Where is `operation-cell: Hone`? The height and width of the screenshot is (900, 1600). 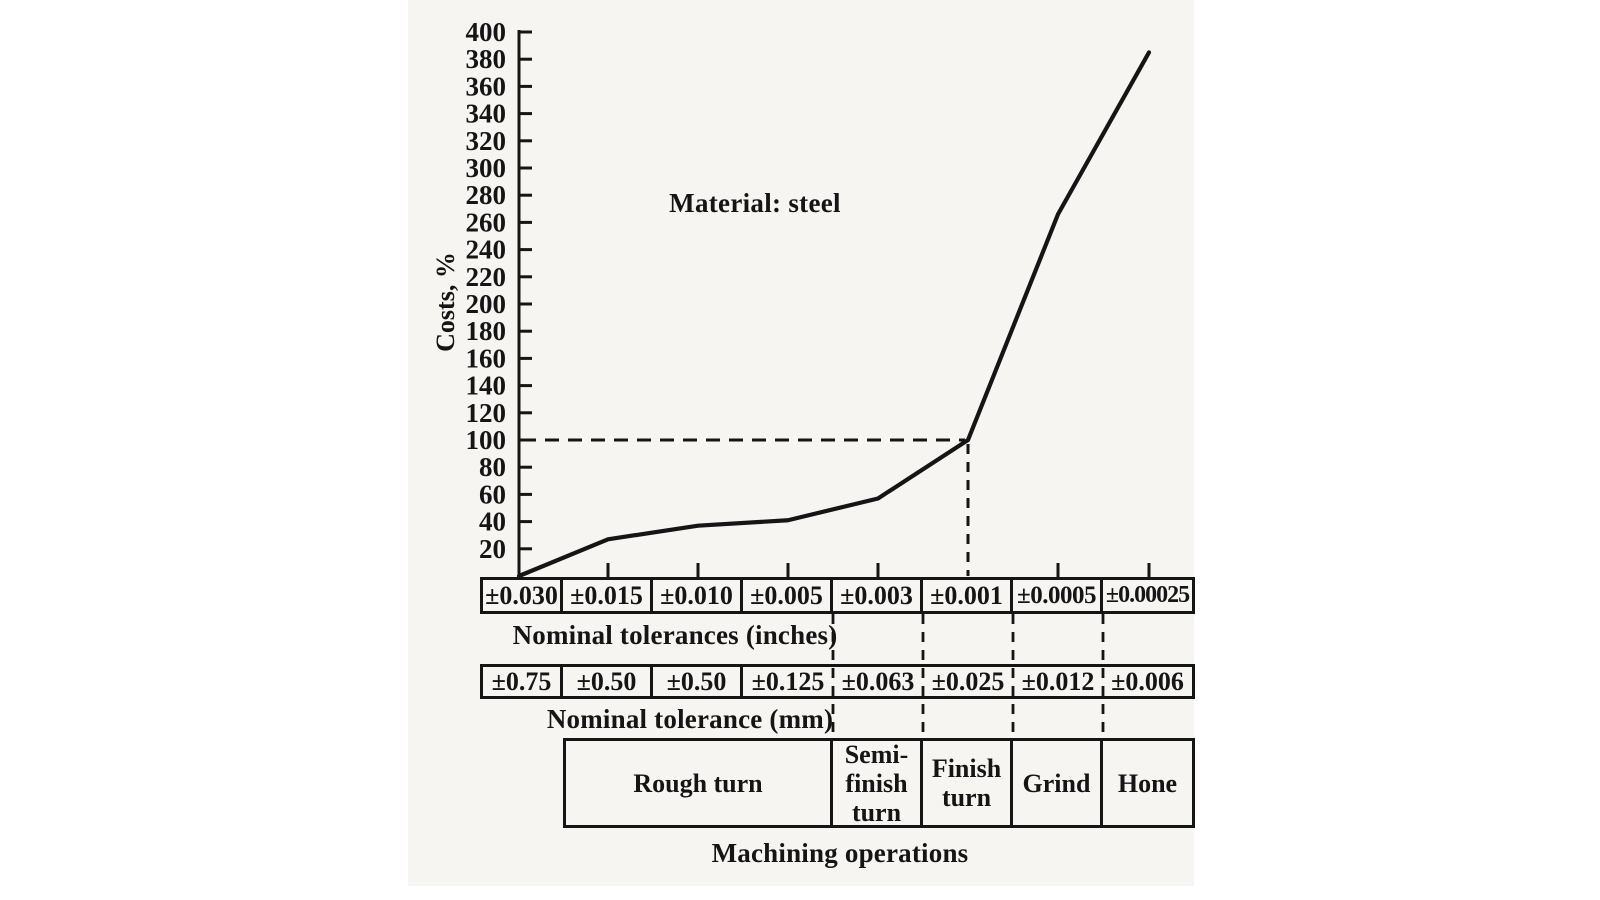 operation-cell: Hone is located at coordinates (1147, 783).